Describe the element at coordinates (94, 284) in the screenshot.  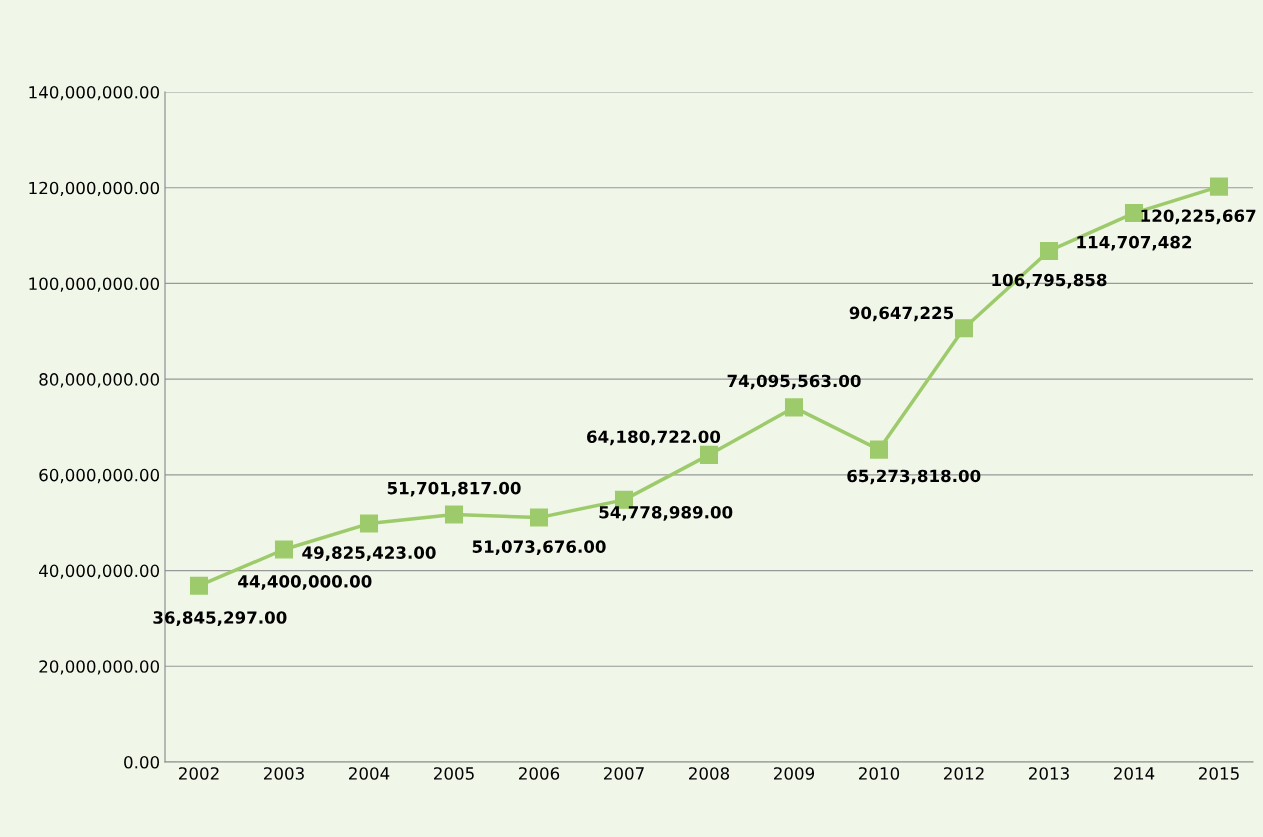
I see `y-tick-label: 100,000,000.00` at that location.